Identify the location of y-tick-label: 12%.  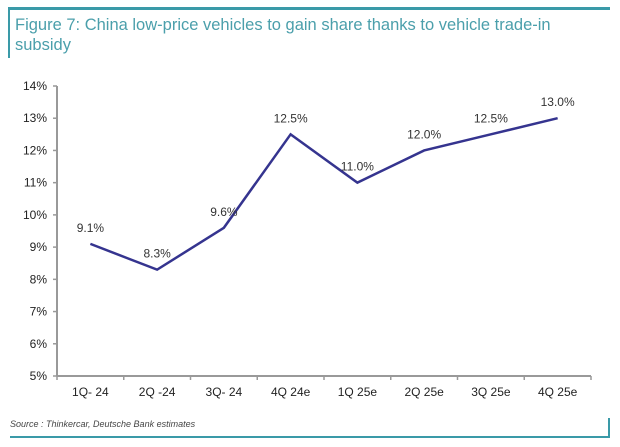
(35, 150).